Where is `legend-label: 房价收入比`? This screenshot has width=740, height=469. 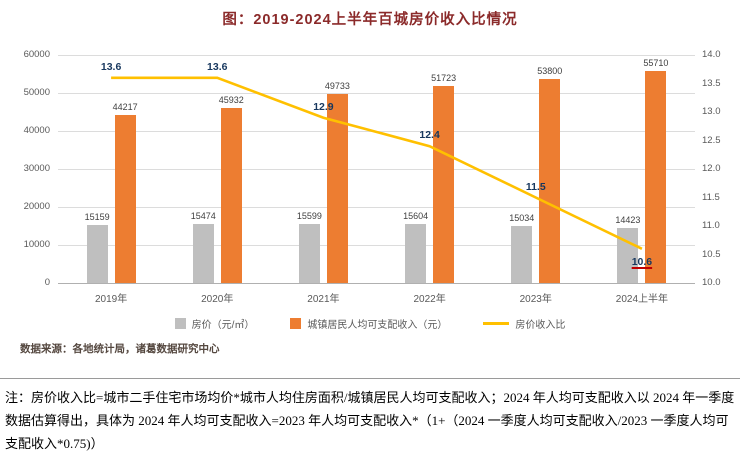 legend-label: 房价收入比 is located at coordinates (540, 325).